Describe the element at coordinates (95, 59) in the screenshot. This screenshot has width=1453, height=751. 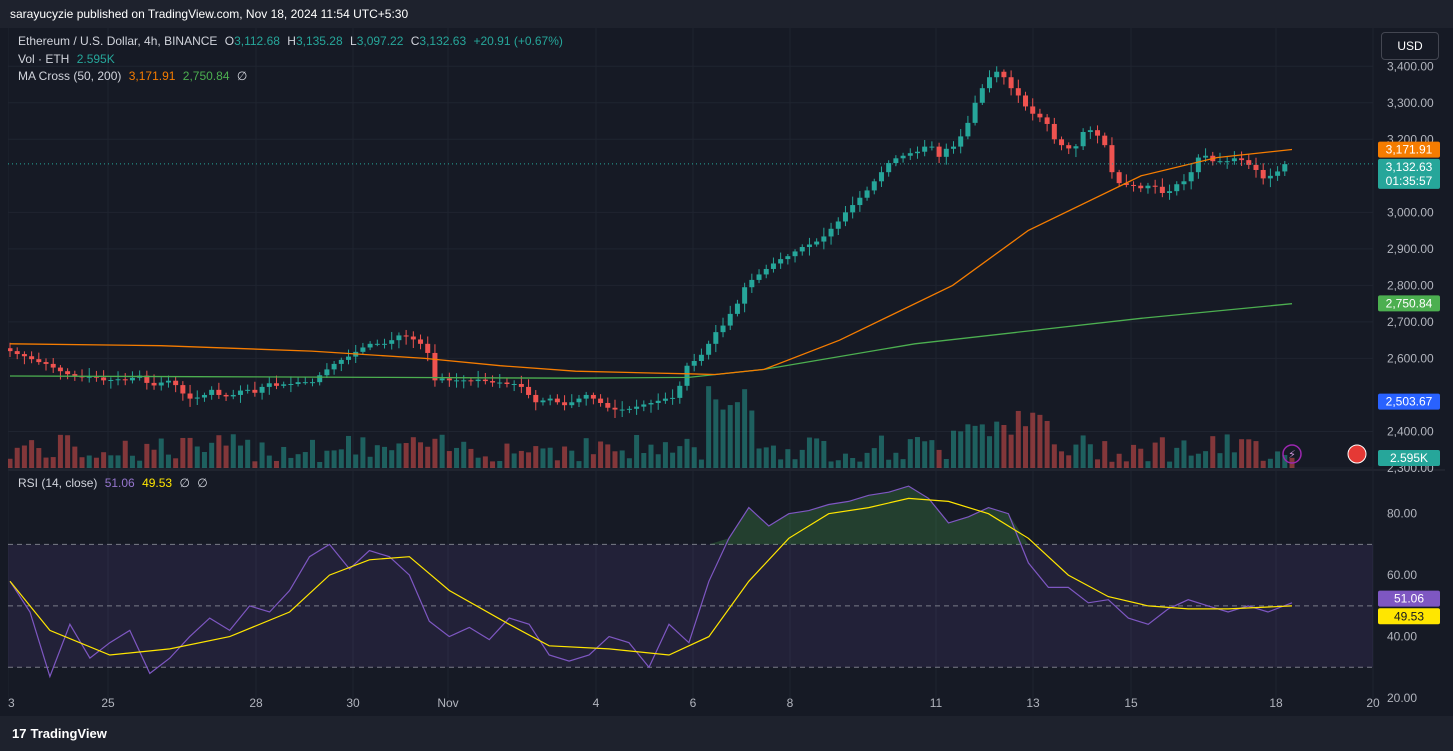
I see `volume-value: 2.595K` at that location.